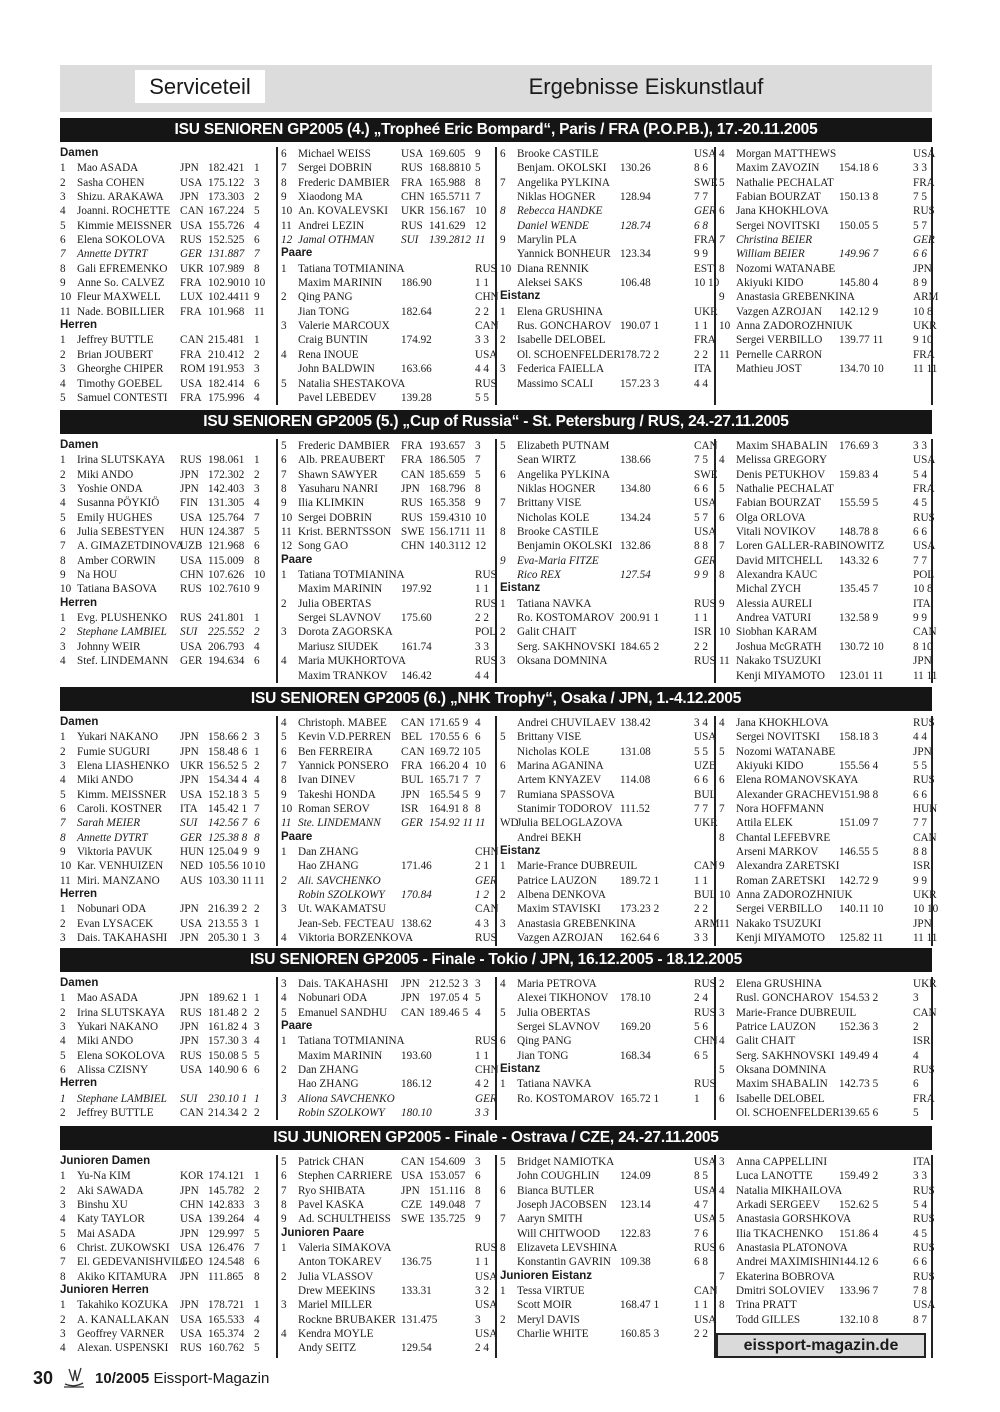  Describe the element at coordinates (63, 369) in the screenshot. I see `rank: 3` at that location.